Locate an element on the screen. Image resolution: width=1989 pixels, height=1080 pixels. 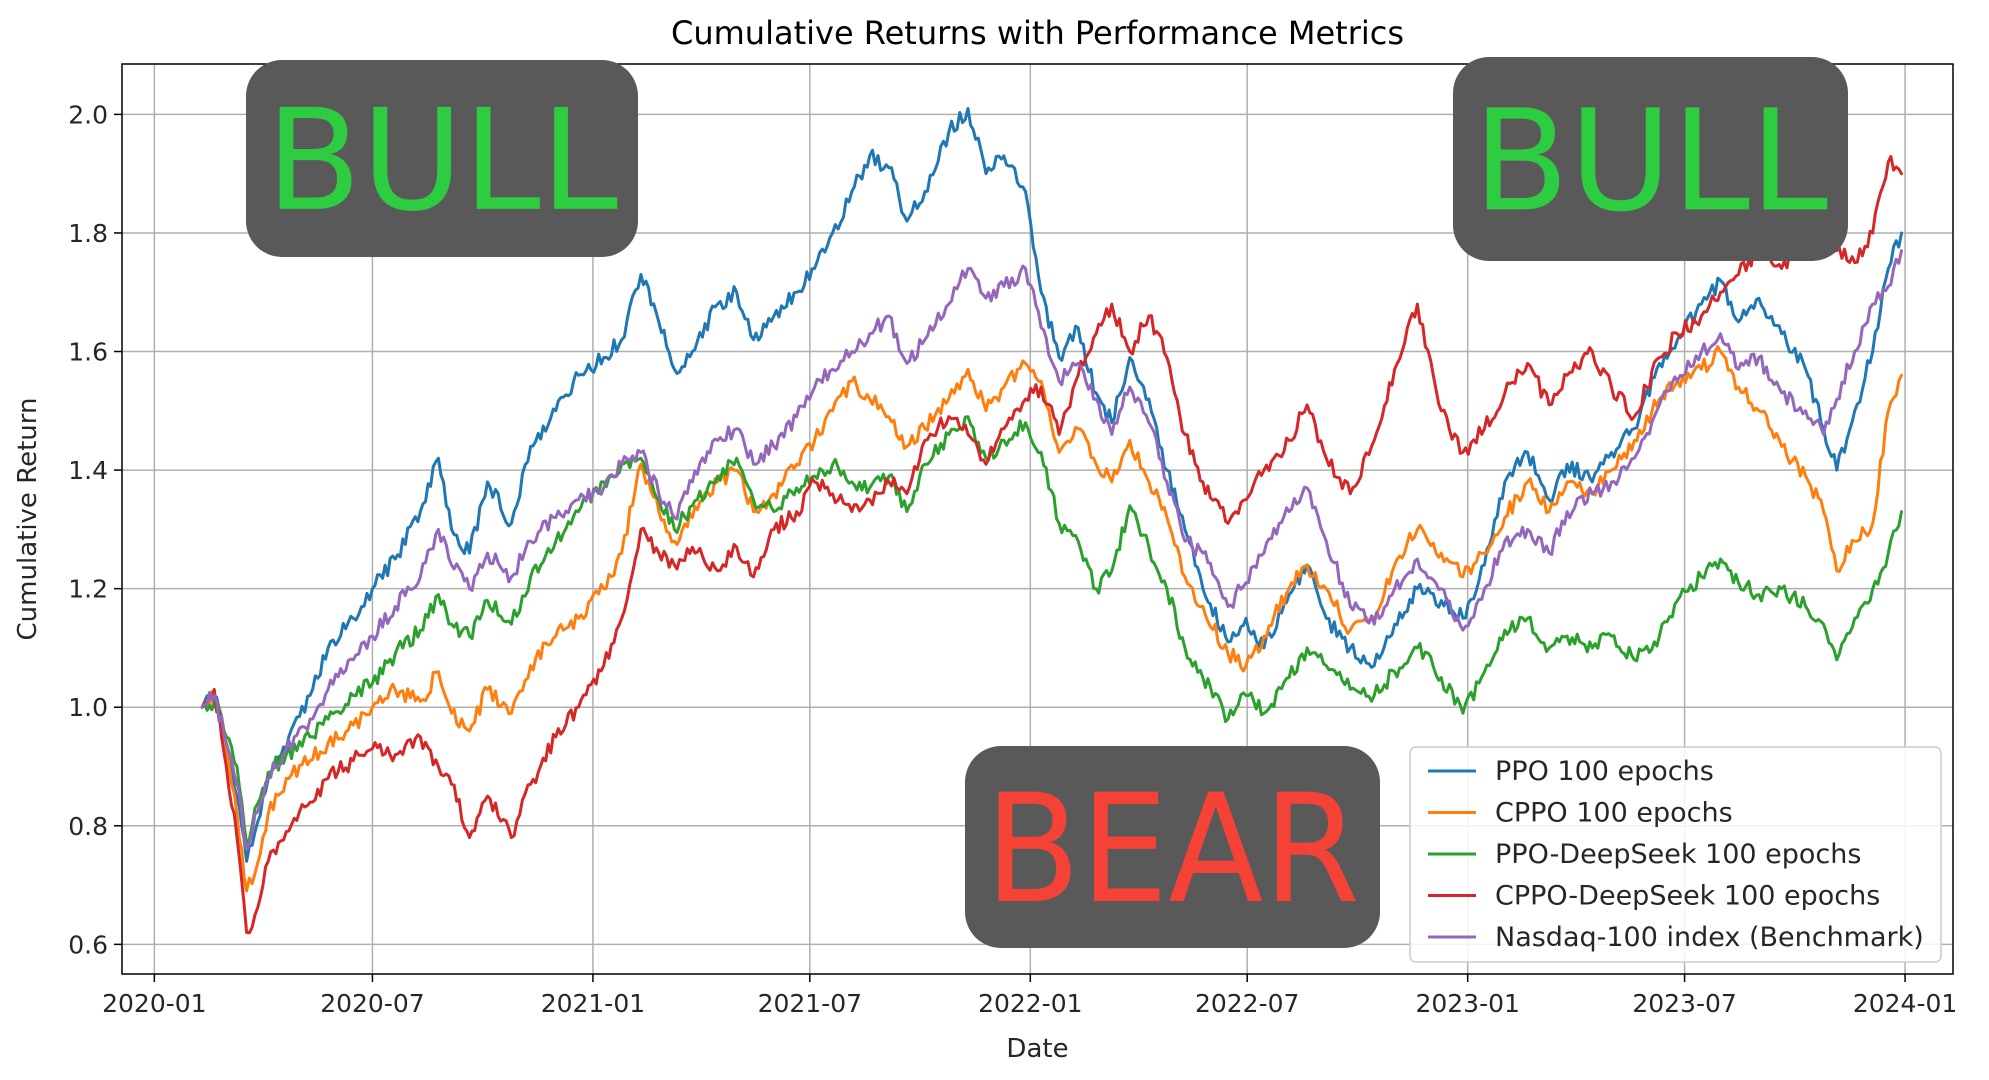
x-tick-label: 2021-07 is located at coordinates (810, 1003).